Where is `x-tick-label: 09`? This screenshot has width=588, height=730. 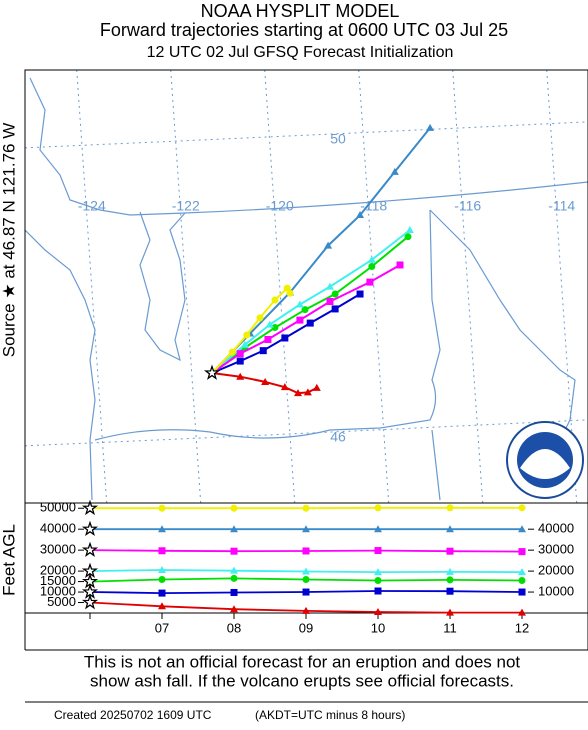 x-tick-label: 09 is located at coordinates (306, 627).